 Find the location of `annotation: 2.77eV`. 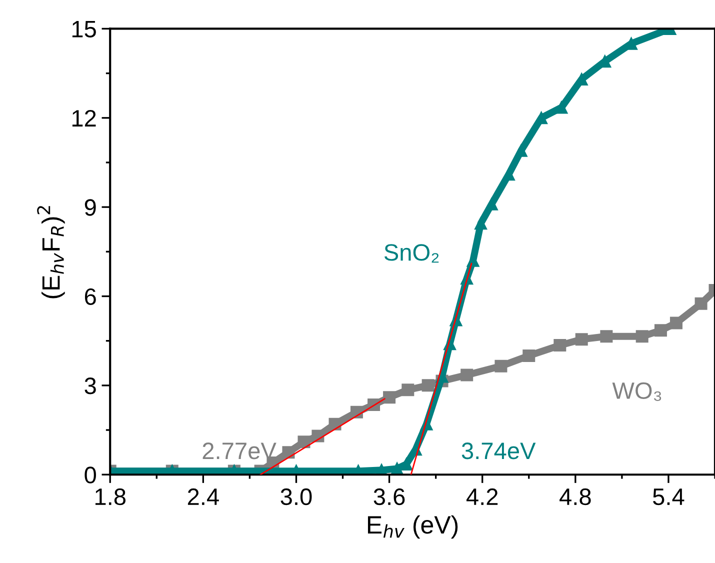

annotation: 2.77eV is located at coordinates (239, 451).